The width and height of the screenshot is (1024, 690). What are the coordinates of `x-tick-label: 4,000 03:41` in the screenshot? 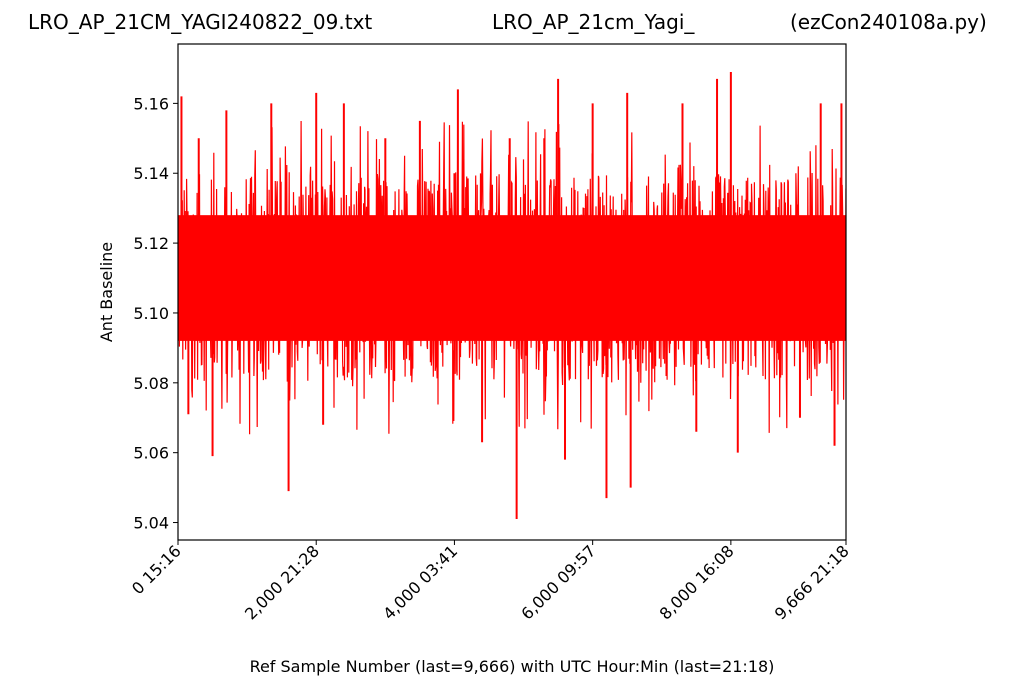 It's located at (420, 582).